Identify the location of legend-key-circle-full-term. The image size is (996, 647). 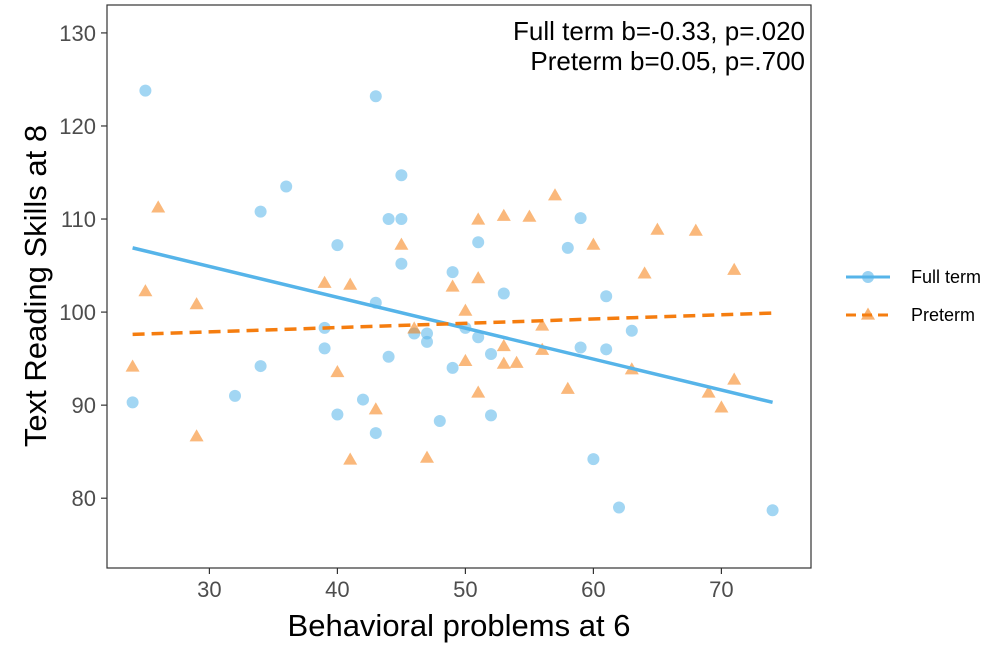
(868, 277).